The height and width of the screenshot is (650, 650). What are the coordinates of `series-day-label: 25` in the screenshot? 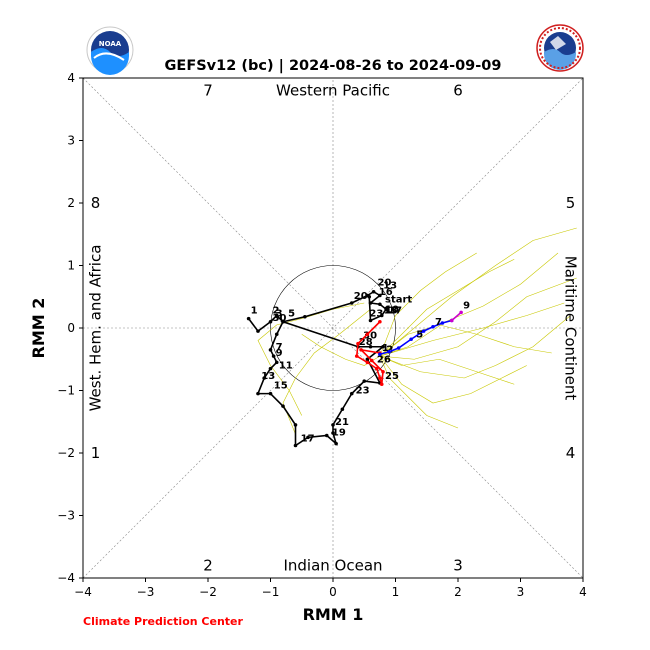 It's located at (392, 376).